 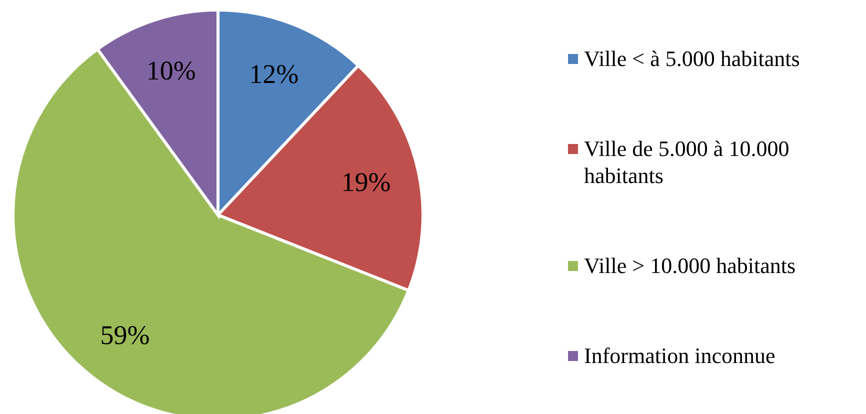 What do you see at coordinates (171, 71) in the screenshot?
I see `data-label: 10%` at bounding box center [171, 71].